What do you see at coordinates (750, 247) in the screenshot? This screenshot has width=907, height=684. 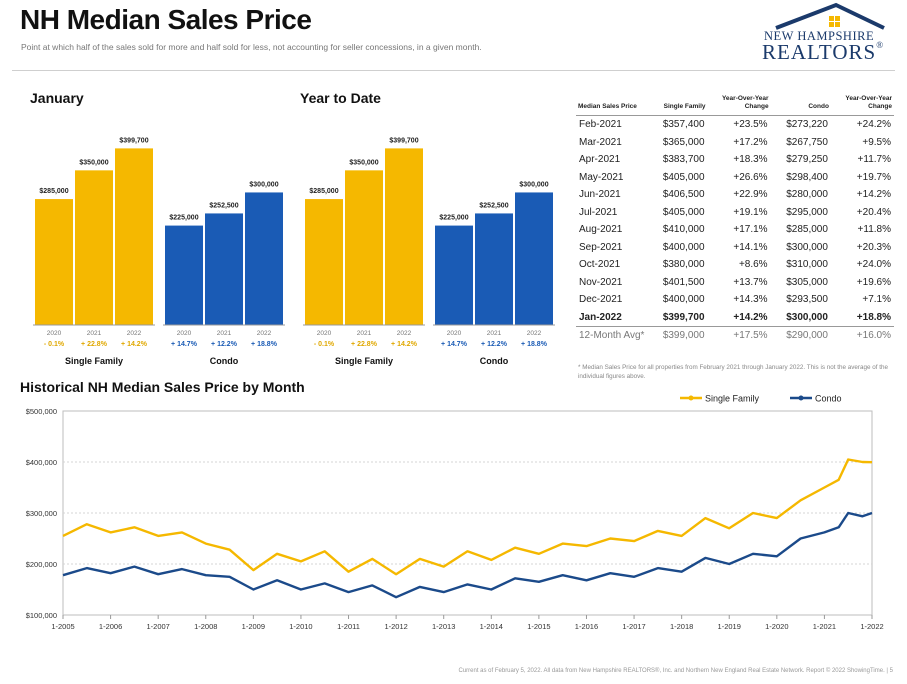 I see `row-sf-change: +14.1%` at bounding box center [750, 247].